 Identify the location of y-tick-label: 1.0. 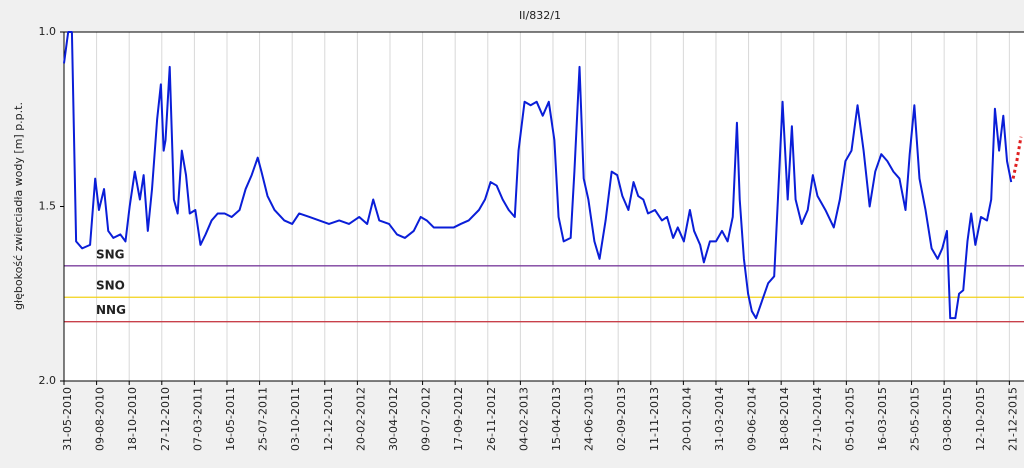
(48, 31).